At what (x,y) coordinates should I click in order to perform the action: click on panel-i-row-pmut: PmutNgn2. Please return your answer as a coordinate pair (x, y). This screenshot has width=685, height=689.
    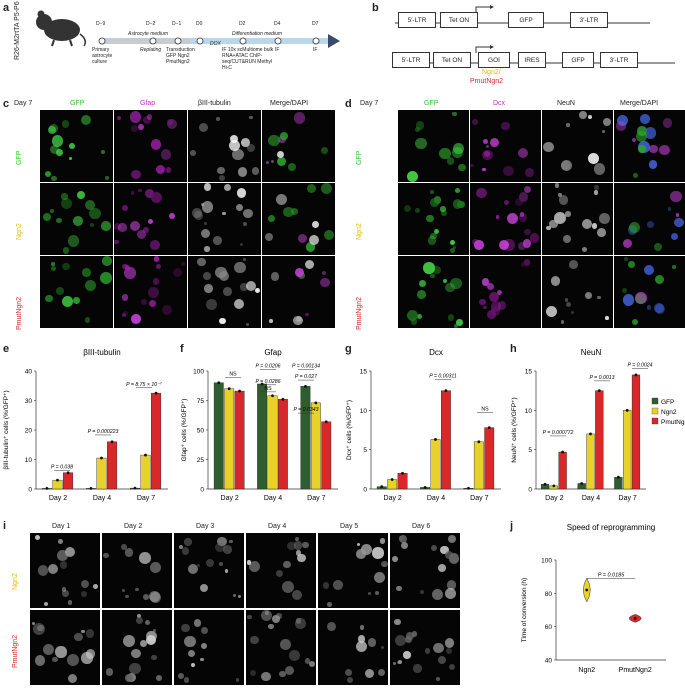
    Looking at the image, I should click on (15, 651).